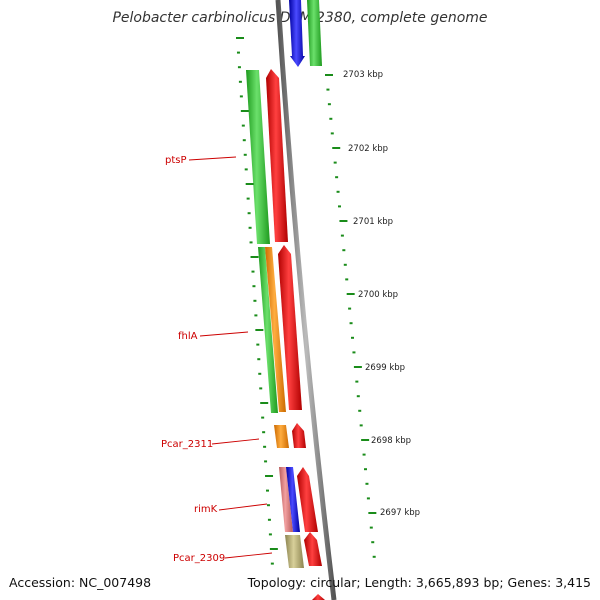 The image size is (600, 600). Describe the element at coordinates (206, 509) in the screenshot. I see `gene-label-rimK: rimK` at that location.